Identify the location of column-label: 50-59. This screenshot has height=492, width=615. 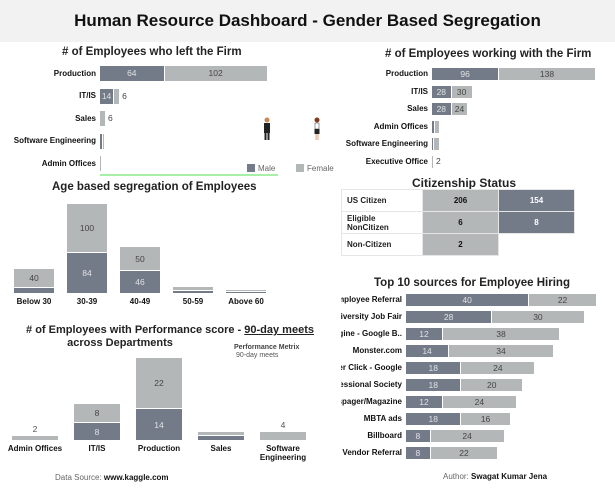
(193, 301).